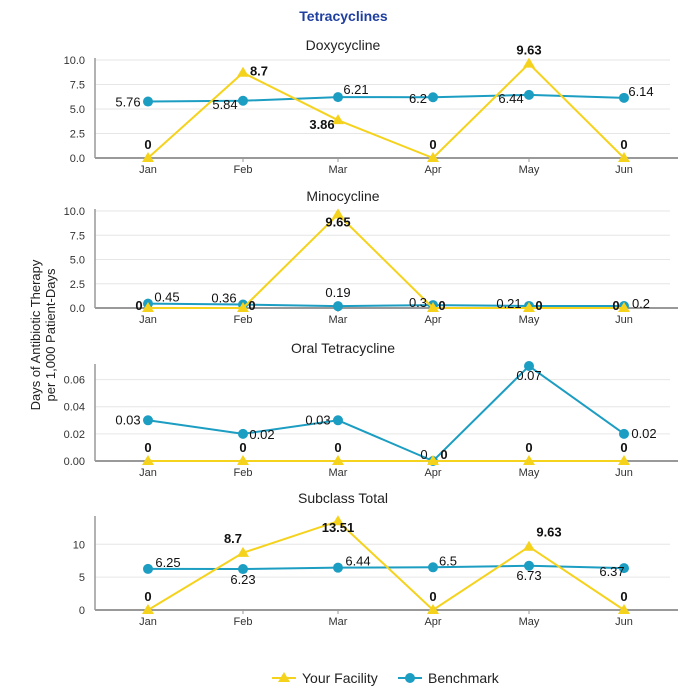 The image size is (687, 687). Describe the element at coordinates (50, 335) in the screenshot. I see `y-axis-label-line2: per 1,000 Patient-Days` at that location.